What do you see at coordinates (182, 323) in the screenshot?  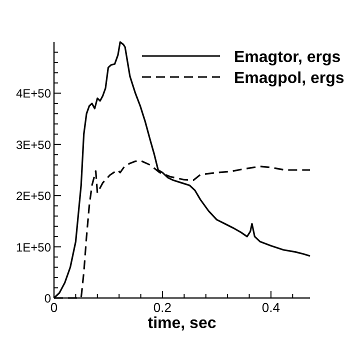 I see `x-axis-title: time, sec` at bounding box center [182, 323].